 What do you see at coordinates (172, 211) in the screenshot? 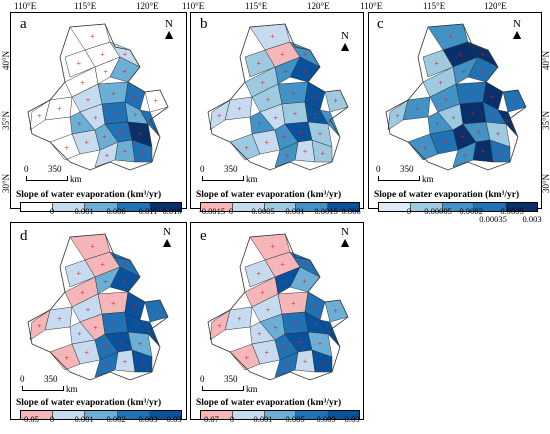
I see `legend-tick: 0.016` at bounding box center [172, 211].